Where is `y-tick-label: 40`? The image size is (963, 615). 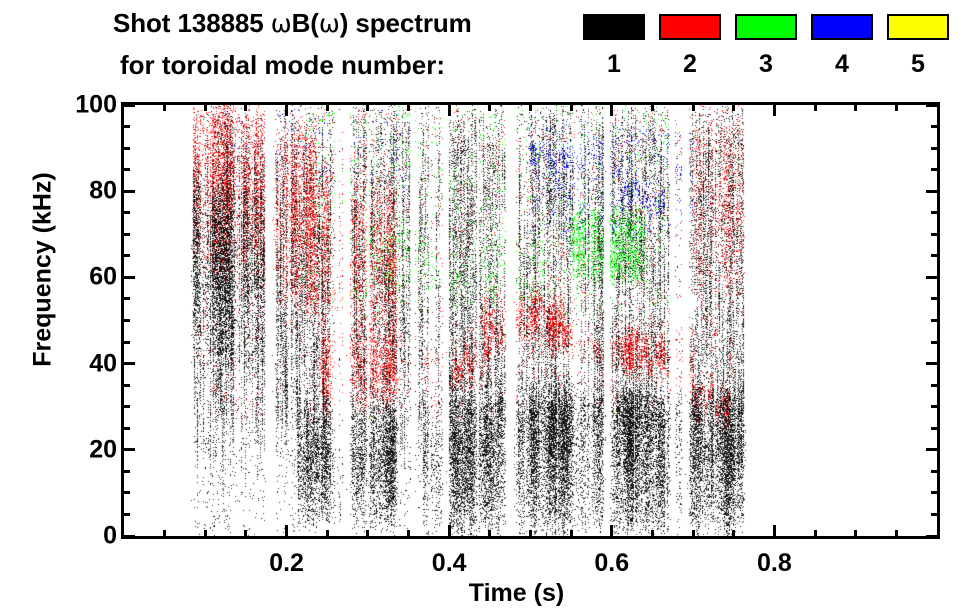 y-tick-label: 40 is located at coordinates (103, 363).